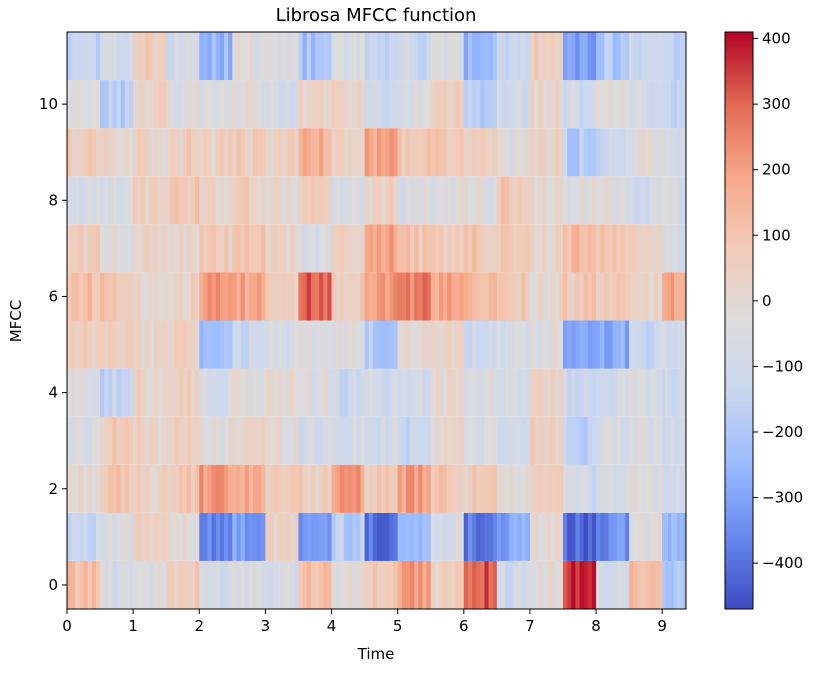 This screenshot has height=674, width=834. Describe the element at coordinates (398, 626) in the screenshot. I see `x-tick-label: 5` at that location.